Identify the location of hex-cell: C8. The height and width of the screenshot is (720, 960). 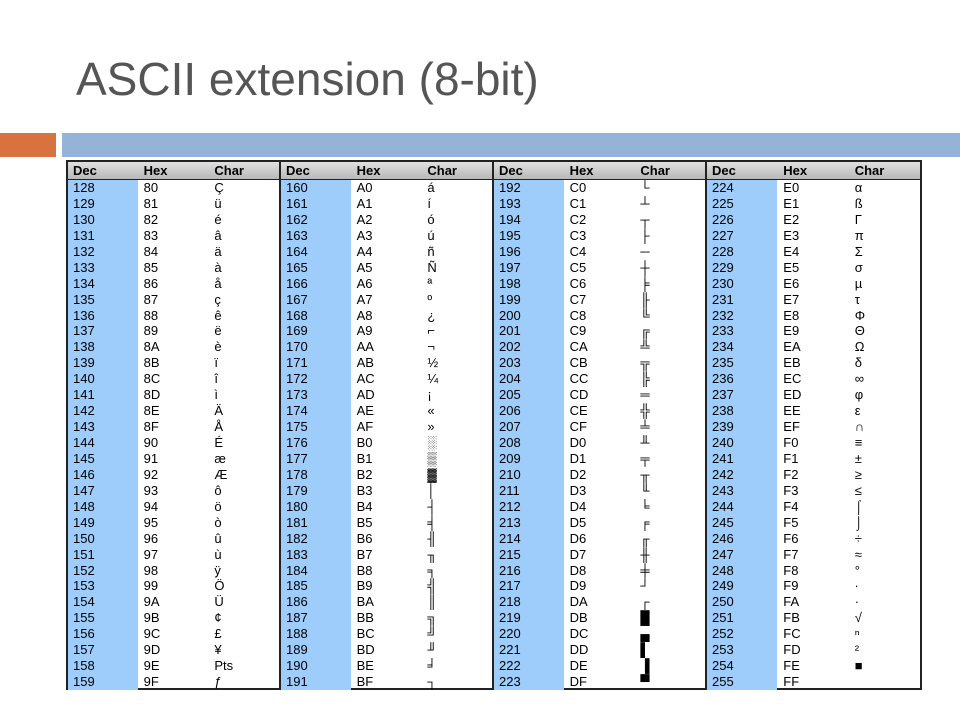
(578, 315).